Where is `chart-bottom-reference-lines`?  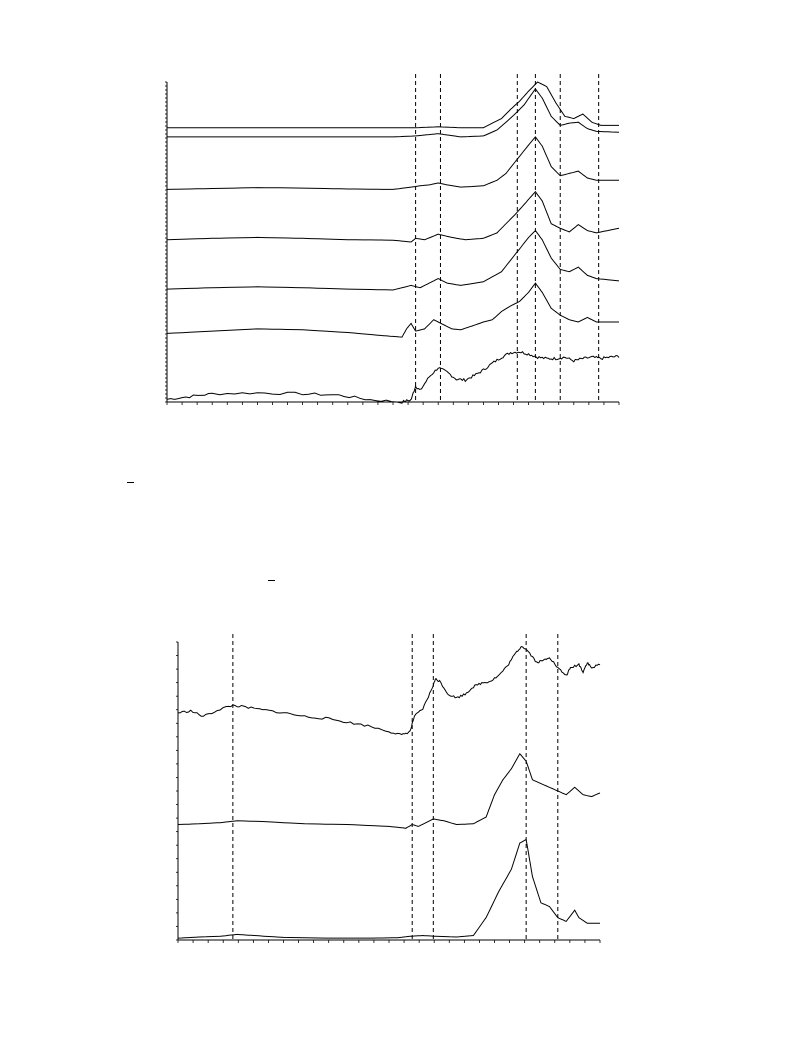 chart-bottom-reference-lines is located at coordinates (395, 787).